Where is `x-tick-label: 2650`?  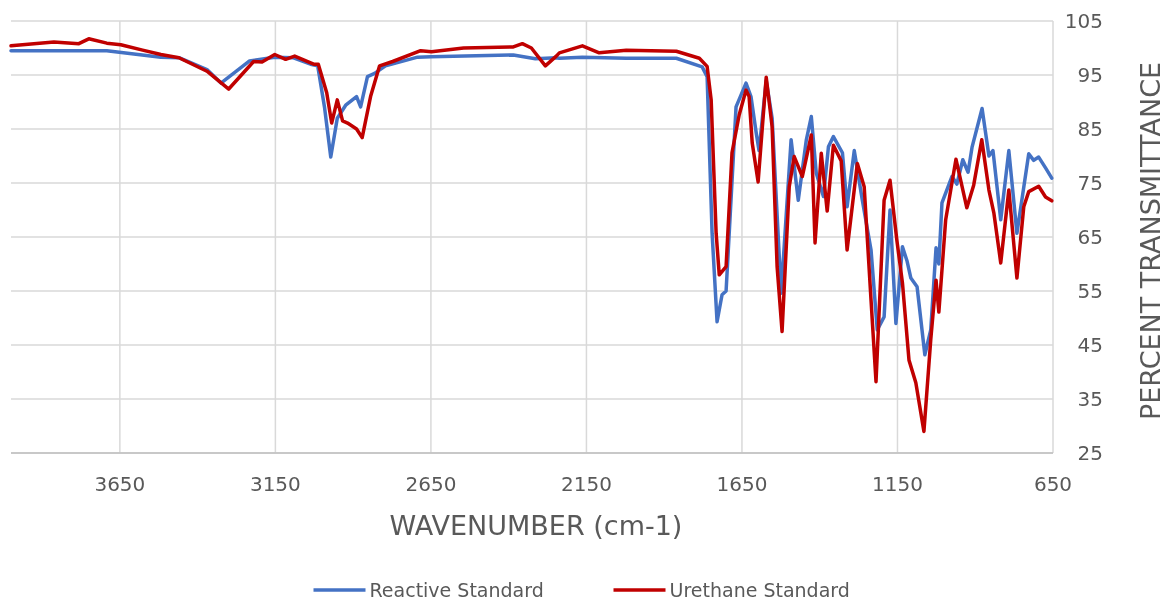 x-tick-label: 2650 is located at coordinates (431, 484).